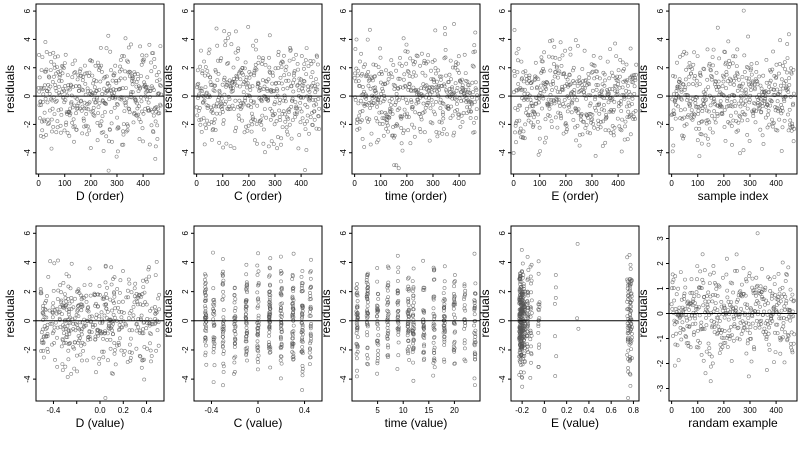 Image resolution: width=800 pixels, height=450 pixels. What do you see at coordinates (416, 319) in the screenshot?
I see `scatter-points` at bounding box center [416, 319].